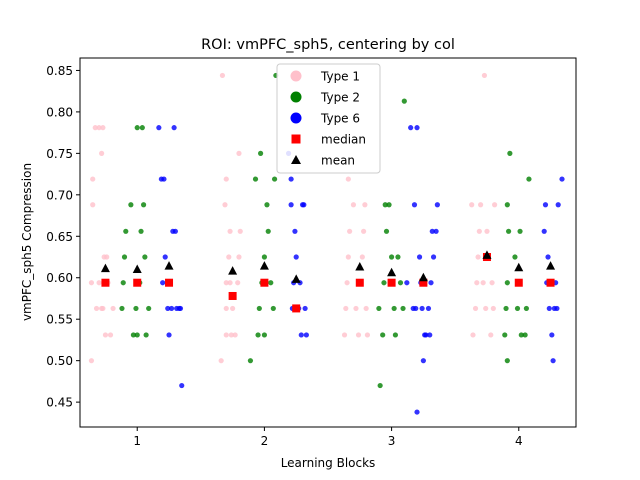 This screenshot has height=480, width=640. I want to click on x-tick-label: 2, so click(265, 441).